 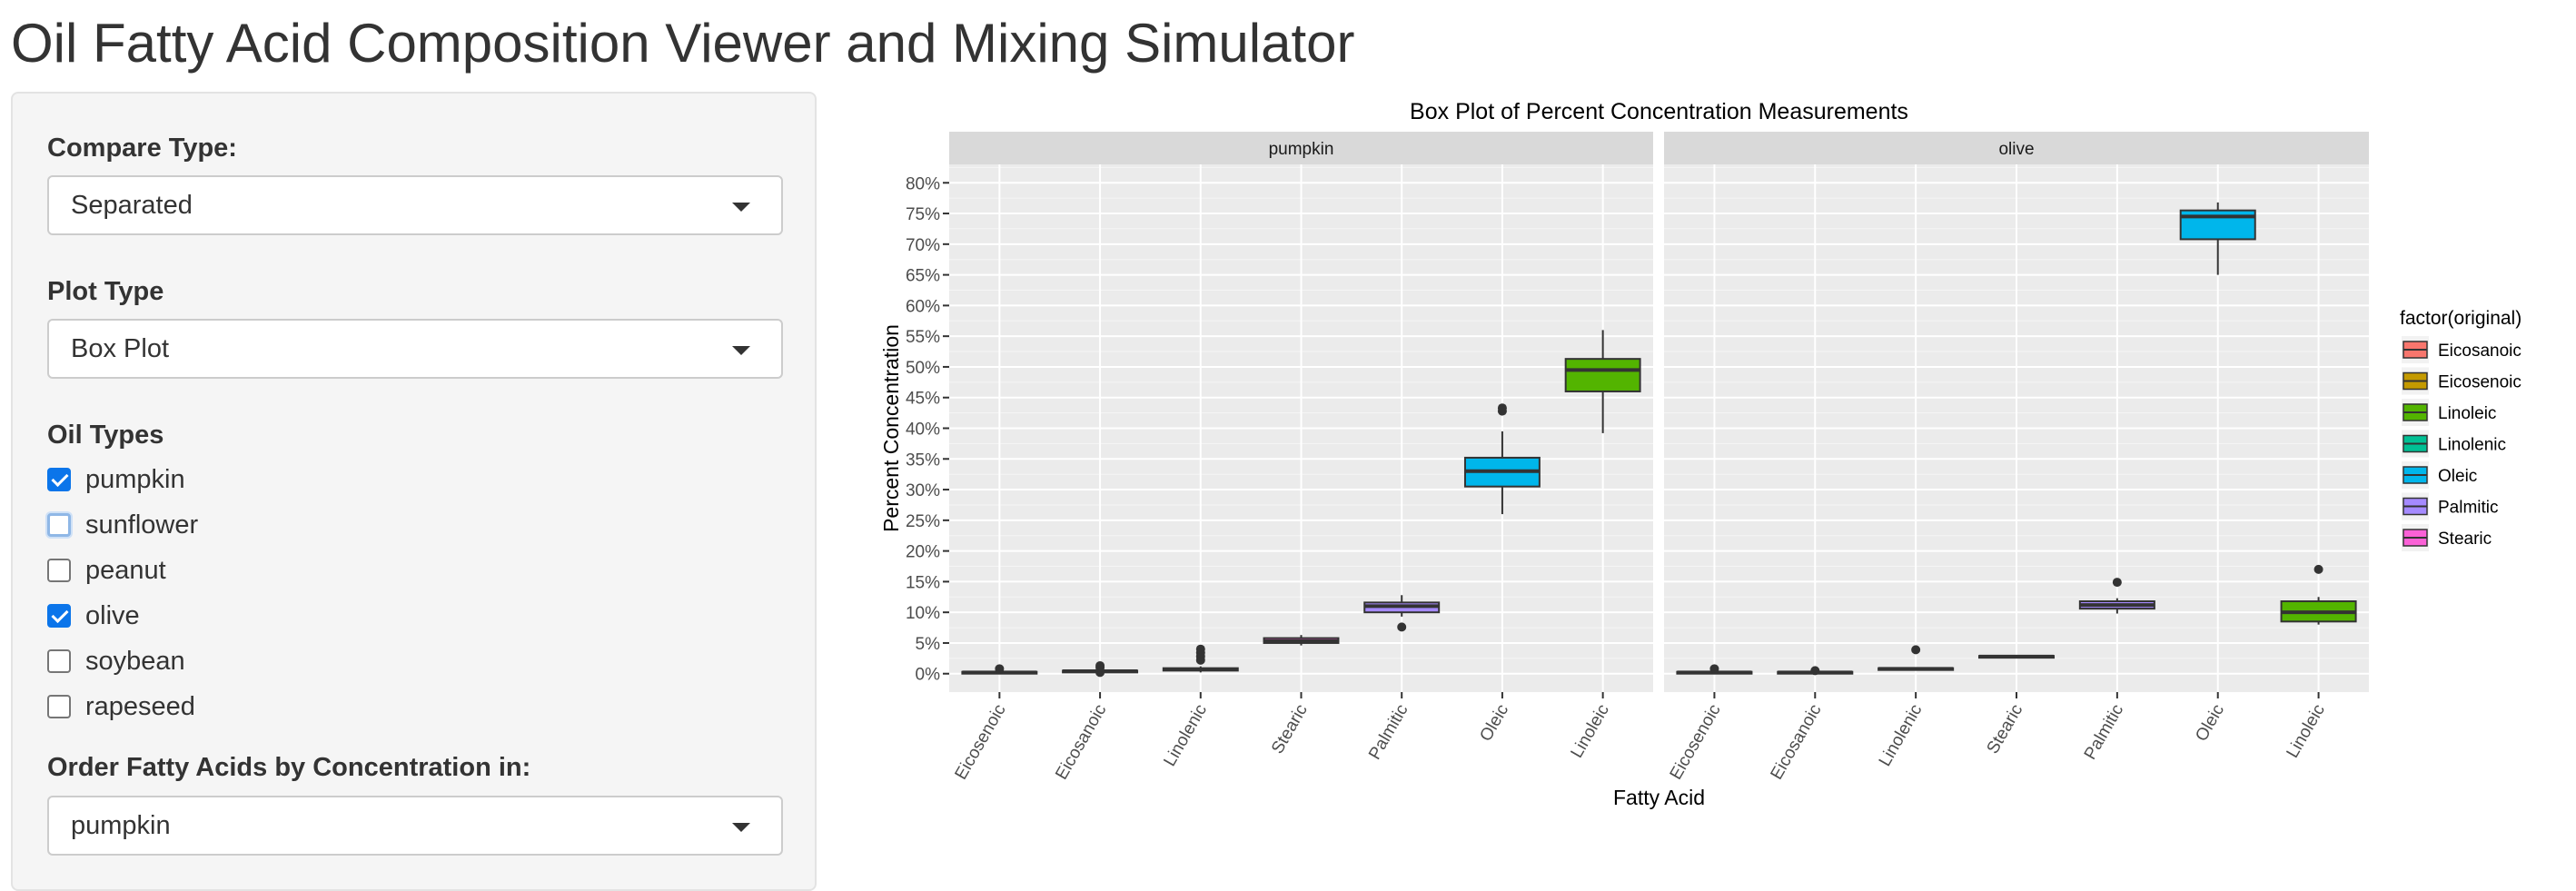 I want to click on oil-type-option-pumpkin: pumpkin, so click(x=116, y=479).